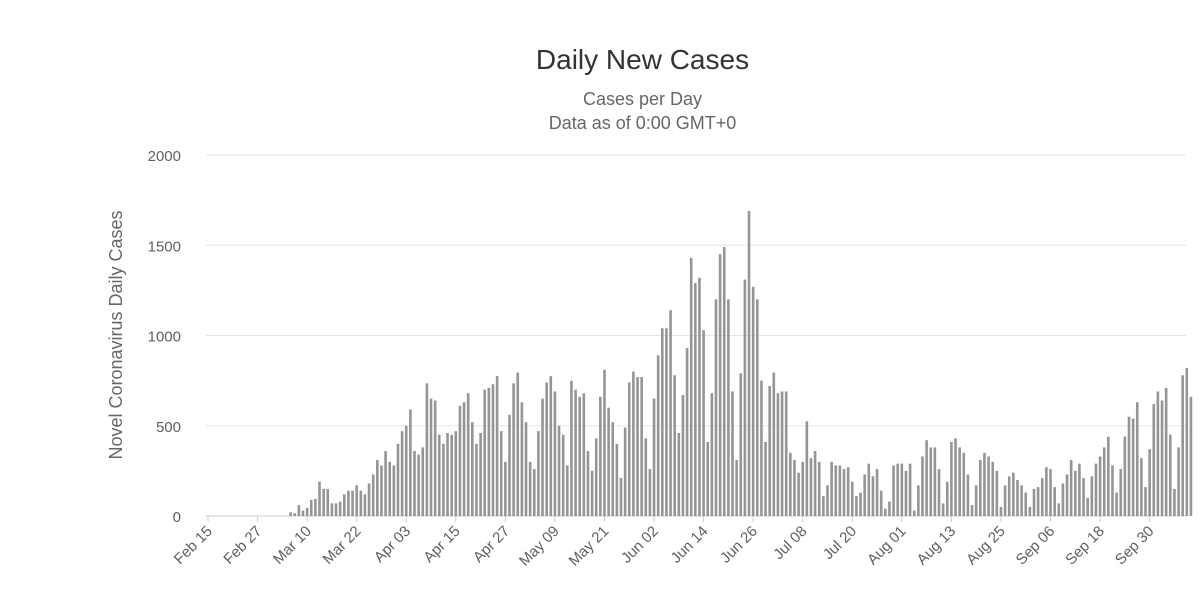 The height and width of the screenshot is (616, 1200). I want to click on x-tick-label: Sep 30, so click(1135, 546).